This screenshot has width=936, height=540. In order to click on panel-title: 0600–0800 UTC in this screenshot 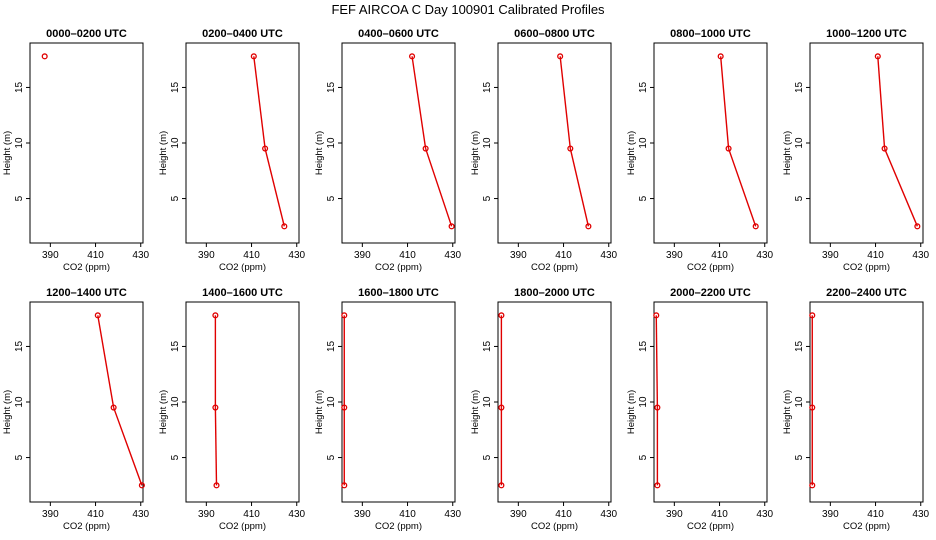, I will do `click(554, 34)`.